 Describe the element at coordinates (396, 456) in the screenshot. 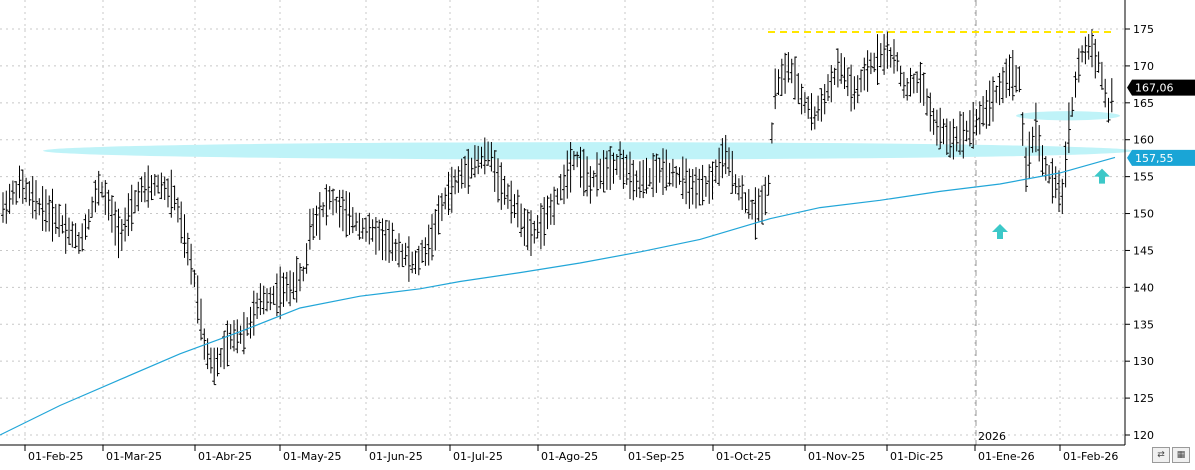

I see `x-tick-label: 01-Jun-25` at that location.